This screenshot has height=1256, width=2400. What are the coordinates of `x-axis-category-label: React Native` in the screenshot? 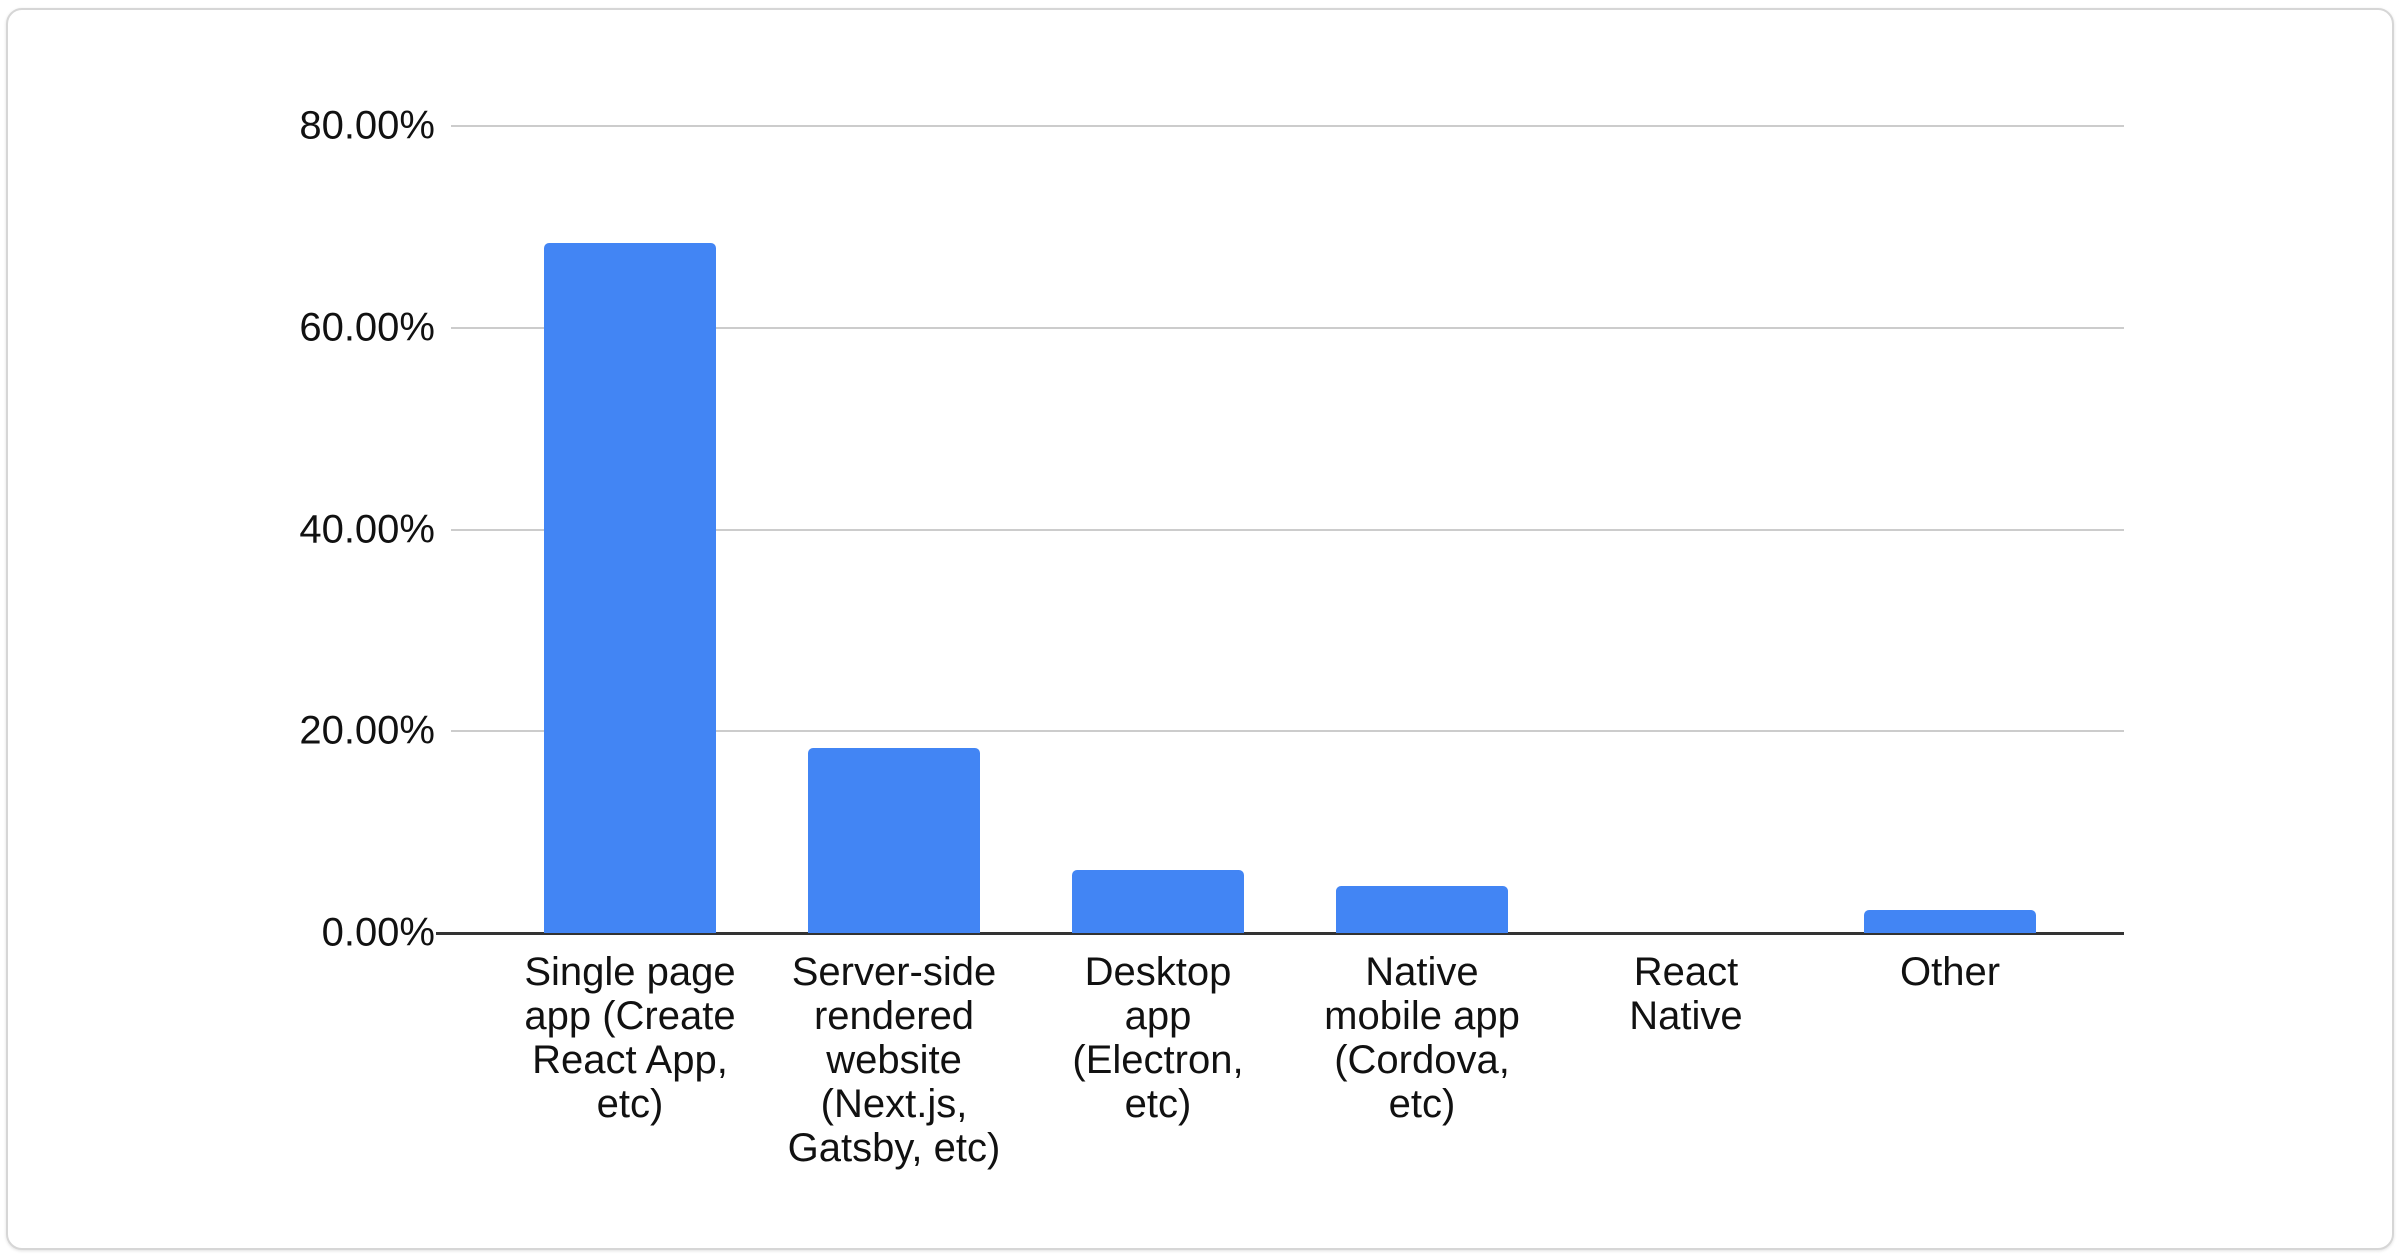 It's located at (1686, 994).